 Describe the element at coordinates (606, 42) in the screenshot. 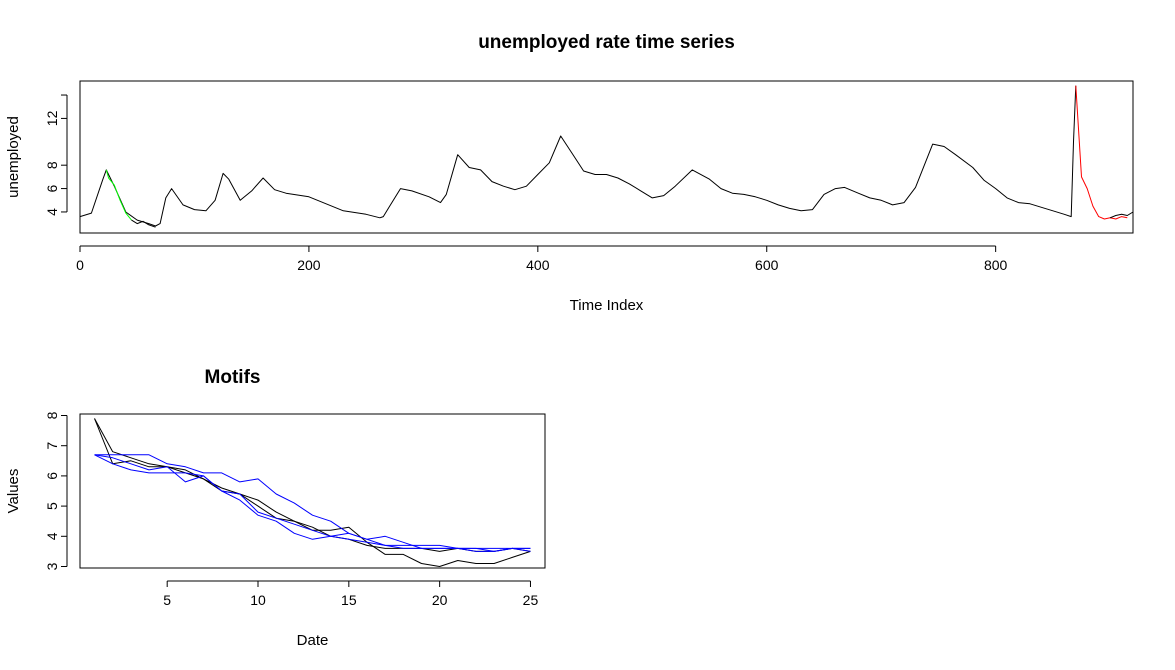

I see `main-chart-title: unemployed rate time series` at that location.